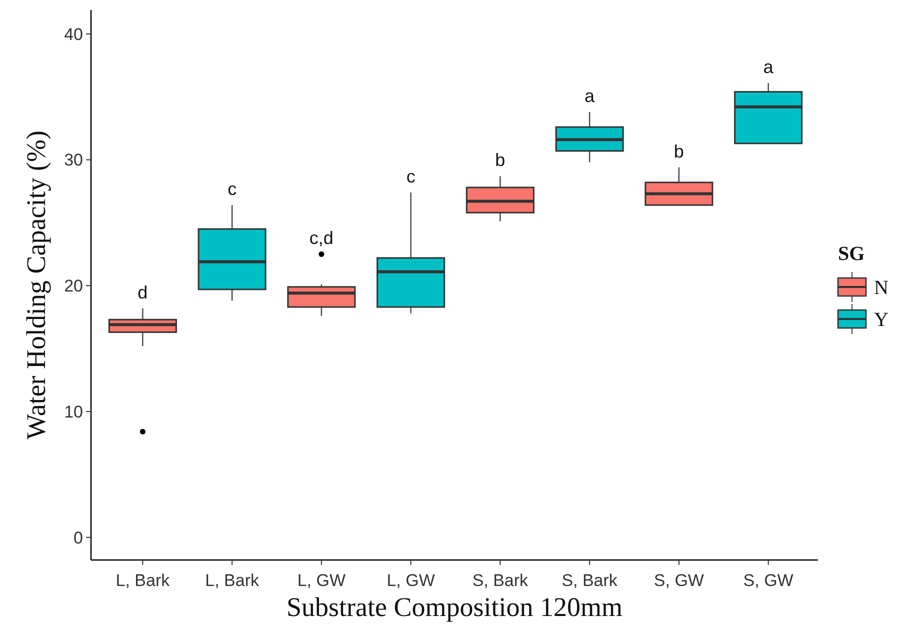 The height and width of the screenshot is (628, 900). What do you see at coordinates (73, 412) in the screenshot?
I see `y-tick-label: 10` at bounding box center [73, 412].